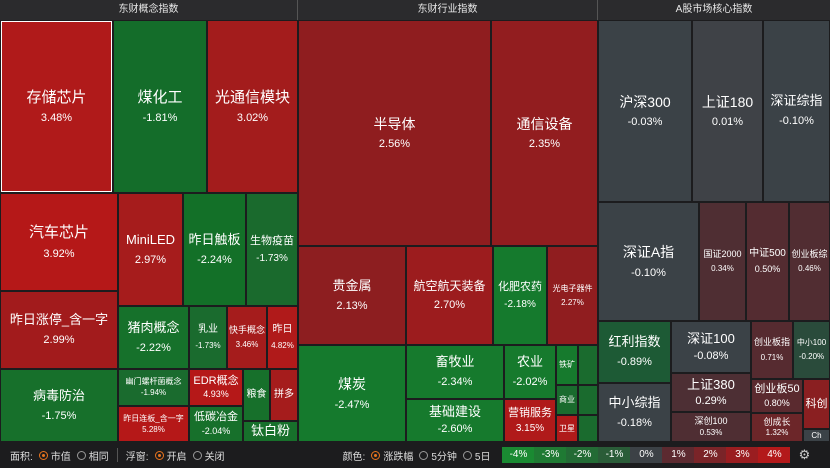 This screenshot has width=830, height=468. I want to click on float-group: 浮窗: 开启 关闭, so click(175, 455).